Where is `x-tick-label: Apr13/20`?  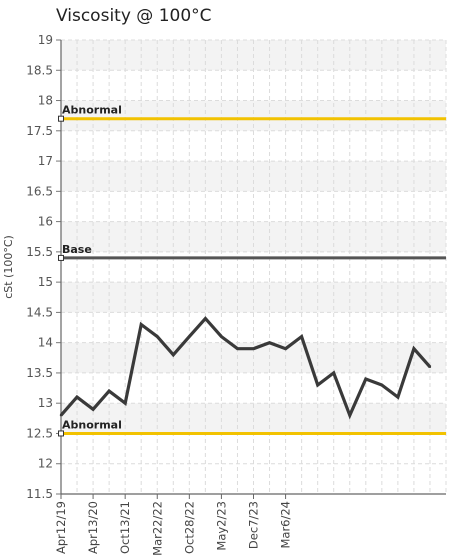
x-tick-label: Apr13/20 is located at coordinates (93, 527).